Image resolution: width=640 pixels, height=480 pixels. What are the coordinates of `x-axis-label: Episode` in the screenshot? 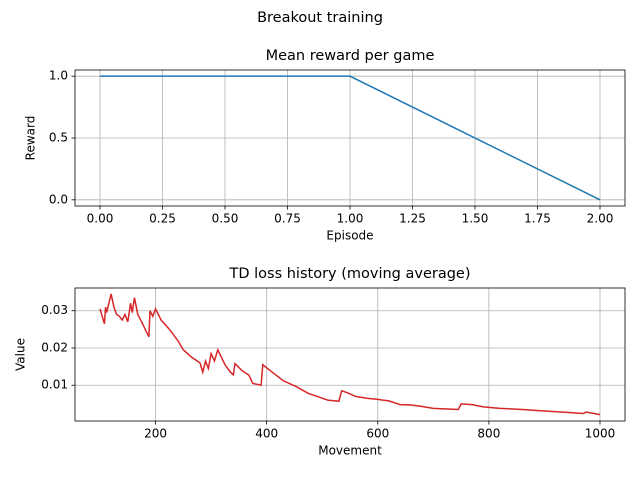 It's located at (349, 236).